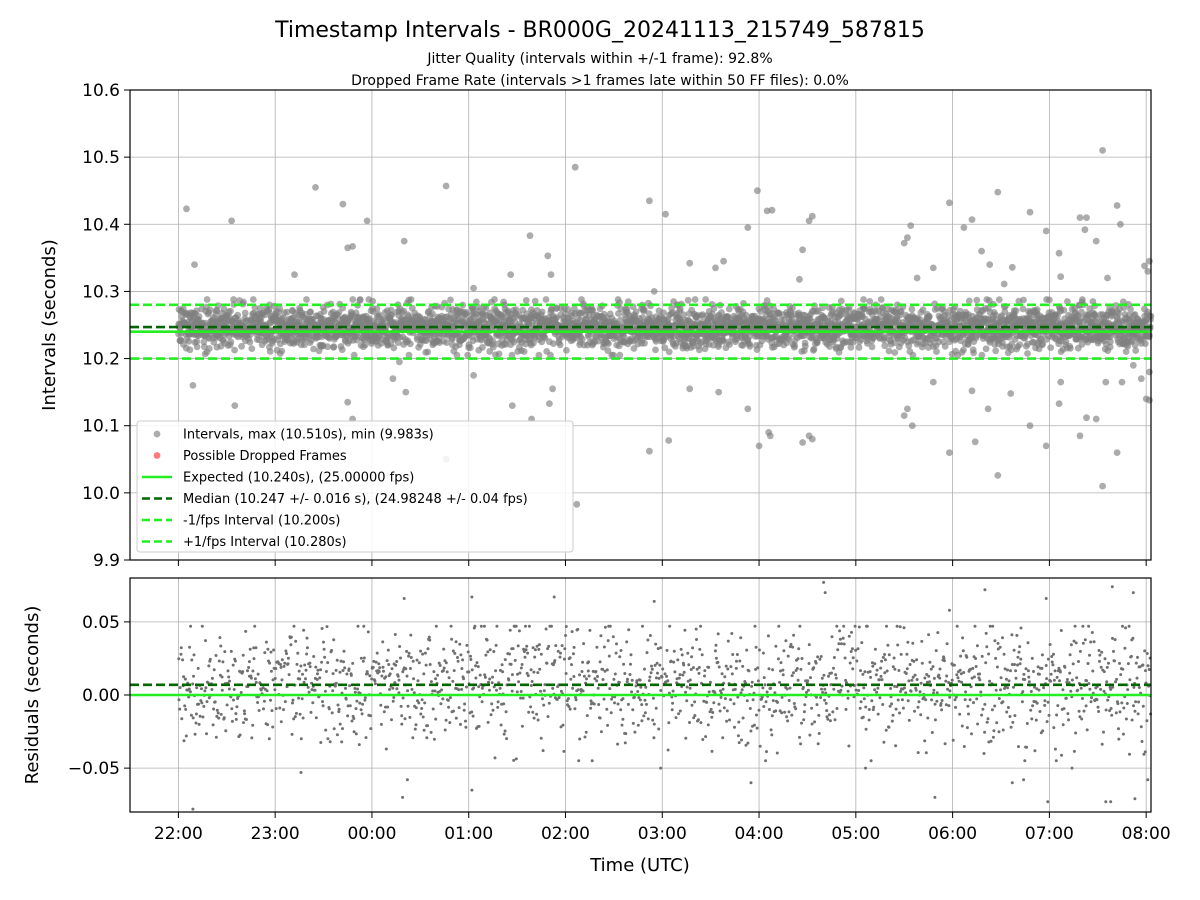 This screenshot has width=1200, height=900. I want to click on intervals-reference-lines, so click(640, 331).